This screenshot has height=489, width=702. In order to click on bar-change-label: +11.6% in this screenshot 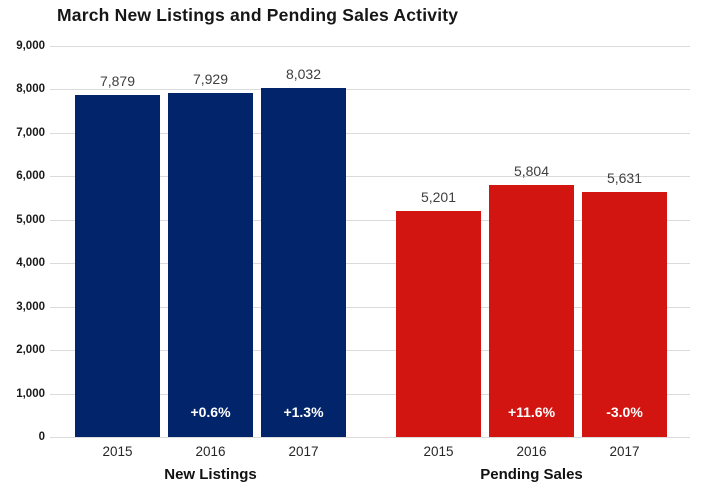, I will do `click(531, 412)`.